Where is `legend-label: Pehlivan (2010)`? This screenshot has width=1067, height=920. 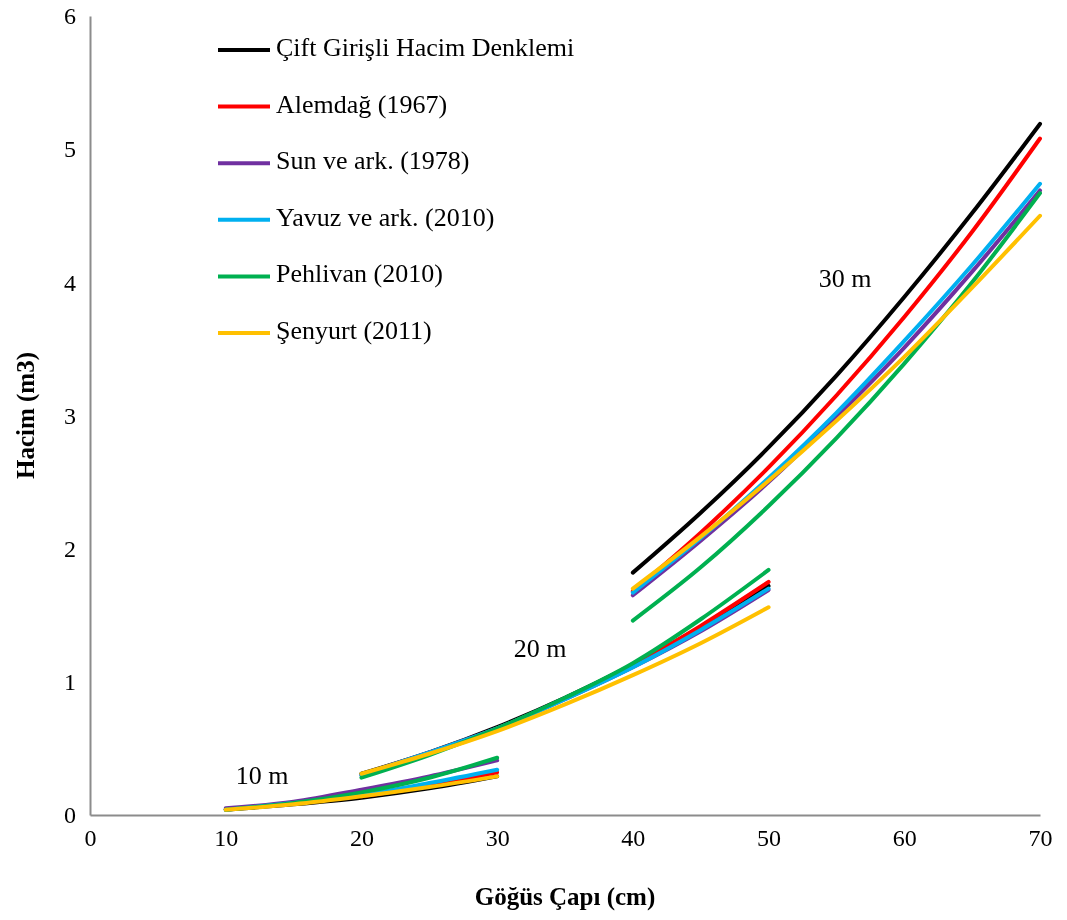
legend-label: Pehlivan (2010) is located at coordinates (359, 274).